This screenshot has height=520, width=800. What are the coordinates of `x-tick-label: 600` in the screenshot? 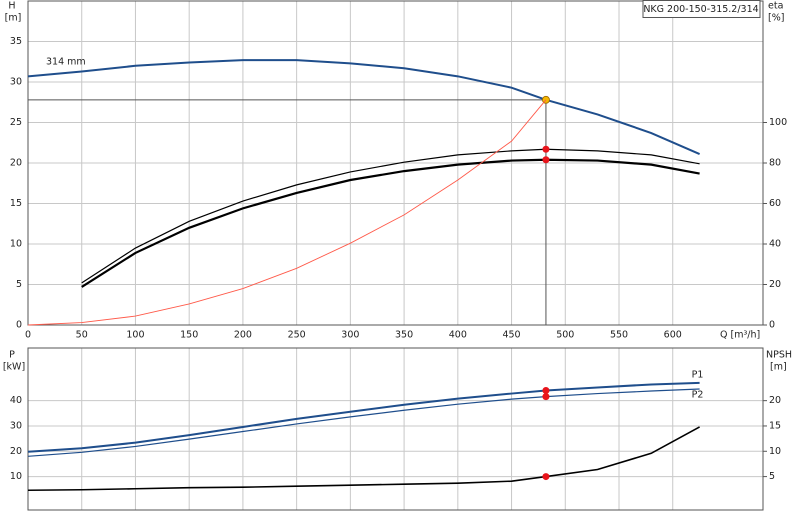 It's located at (673, 335).